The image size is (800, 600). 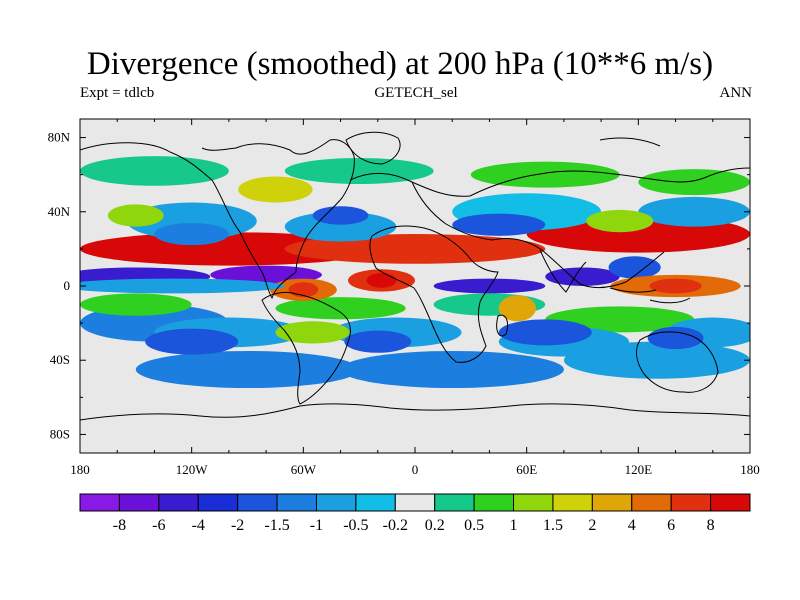 I want to click on colorbar-level-label: 6, so click(x=671, y=525).